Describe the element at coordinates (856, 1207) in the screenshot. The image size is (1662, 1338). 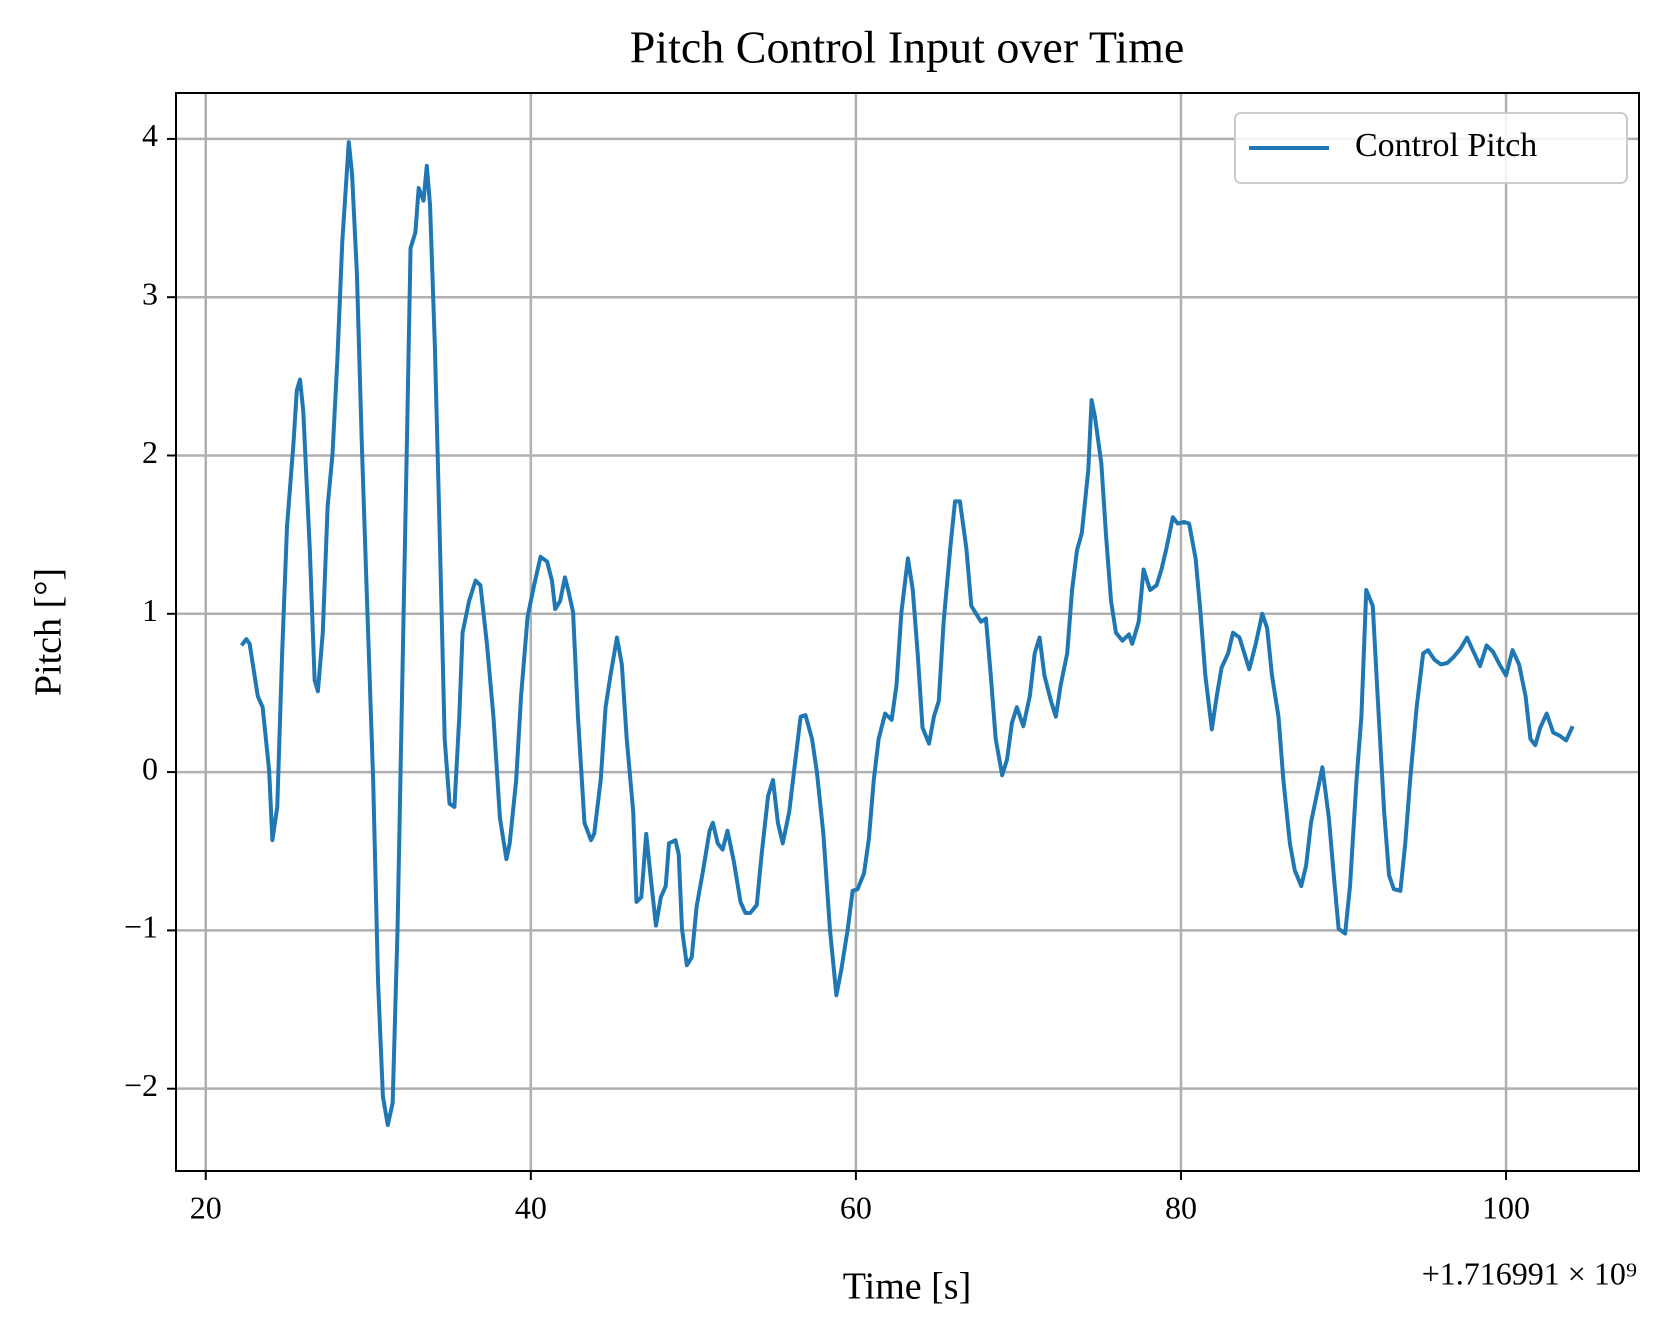
I see `x-tick-label: 60` at that location.